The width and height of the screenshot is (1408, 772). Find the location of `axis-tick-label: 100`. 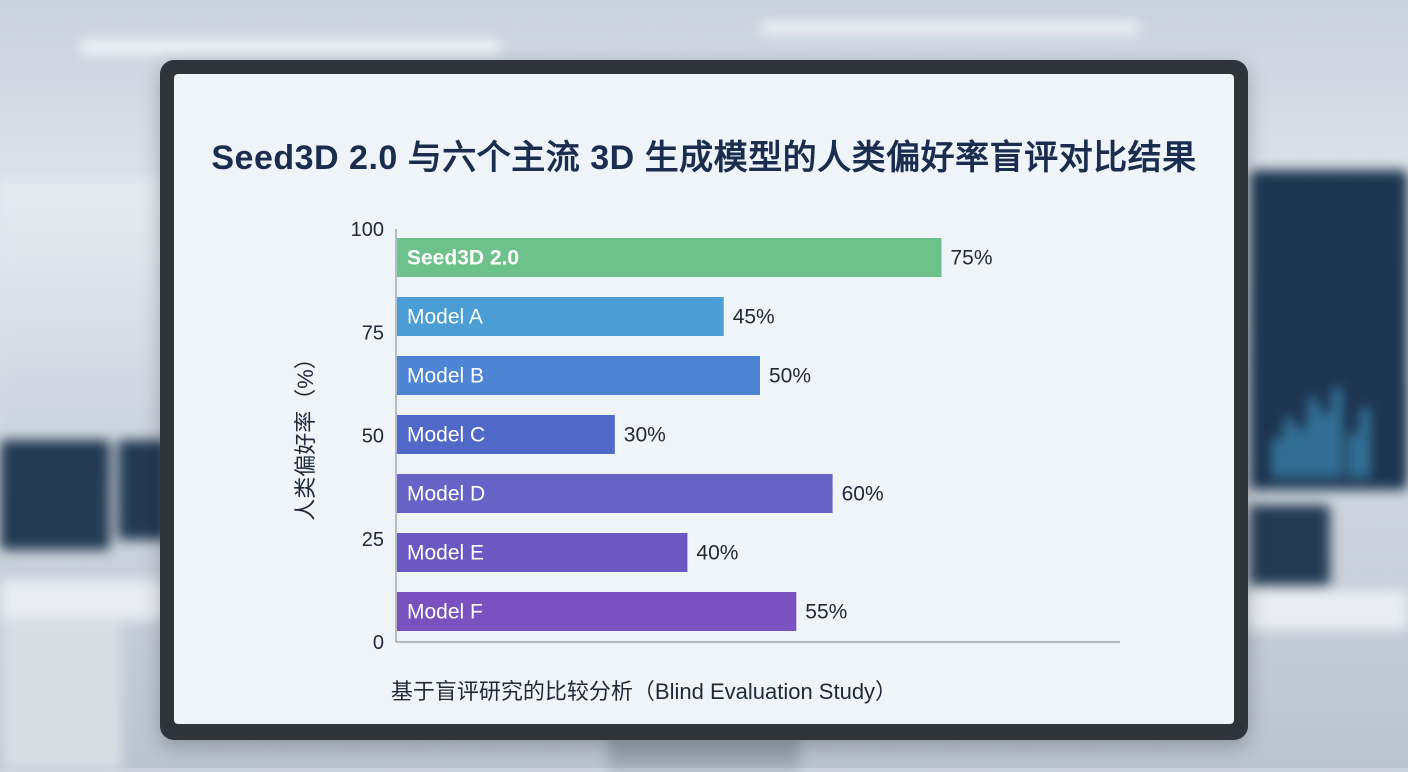

axis-tick-label: 100 is located at coordinates (367, 230).